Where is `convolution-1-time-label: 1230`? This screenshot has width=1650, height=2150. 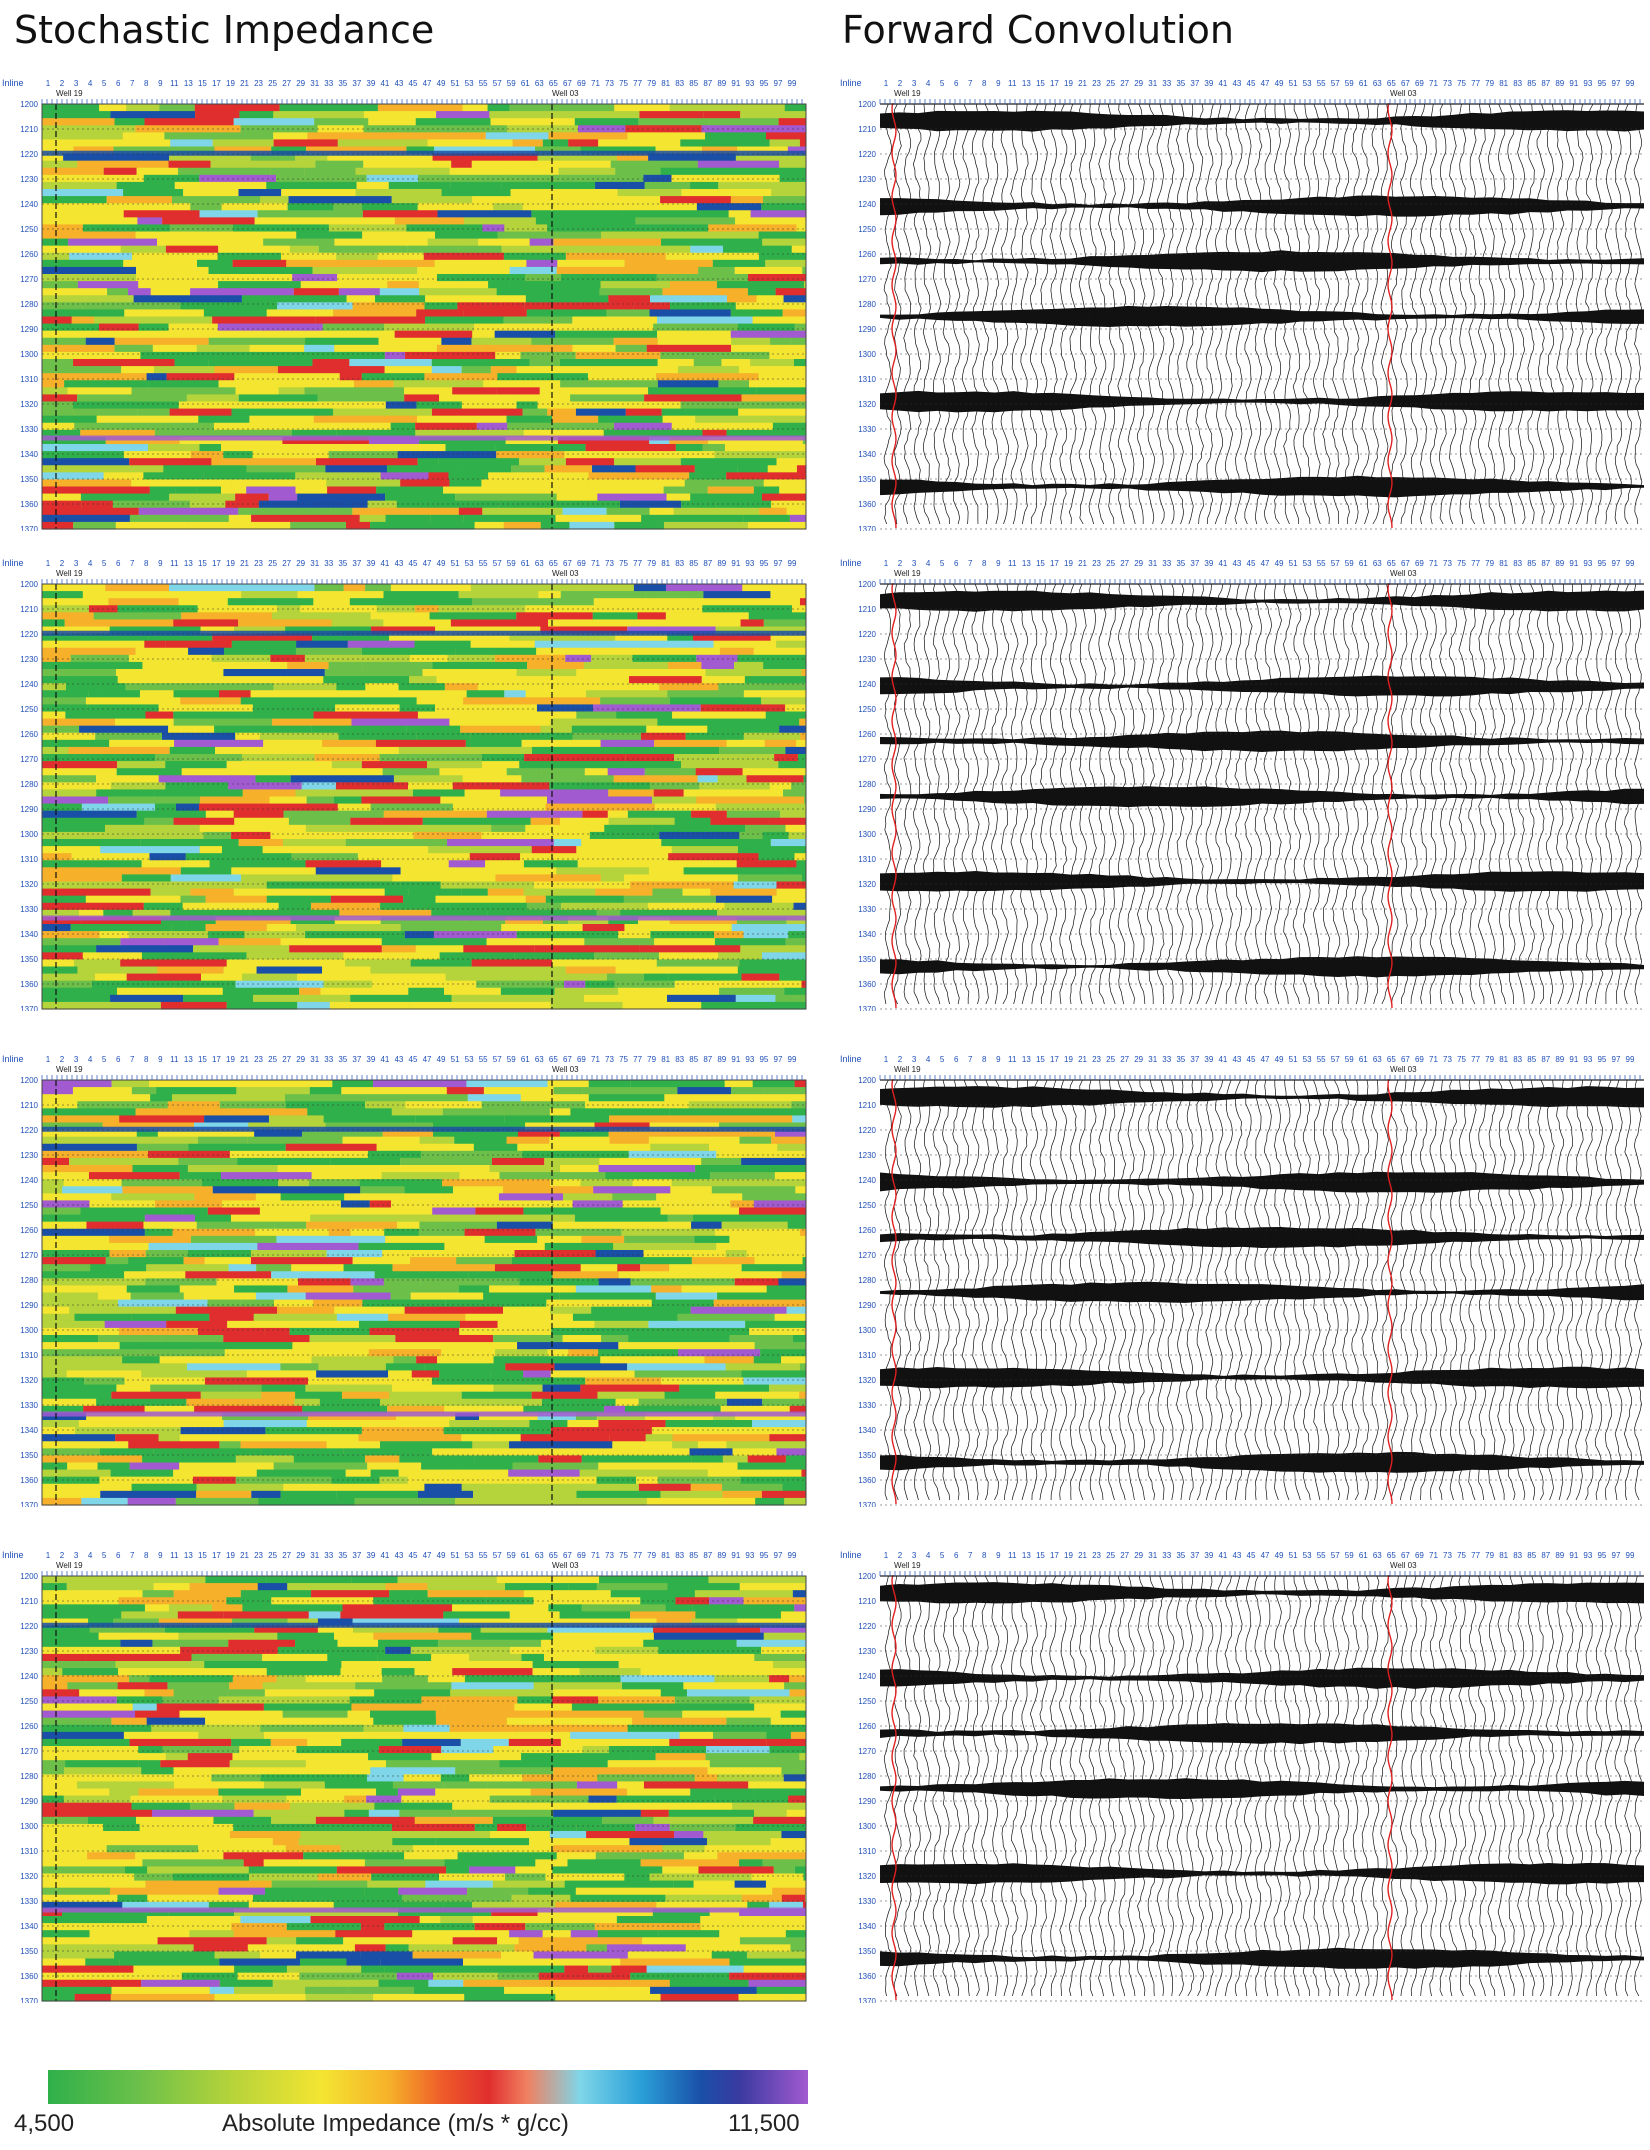 convolution-1-time-label: 1230 is located at coordinates (867, 179).